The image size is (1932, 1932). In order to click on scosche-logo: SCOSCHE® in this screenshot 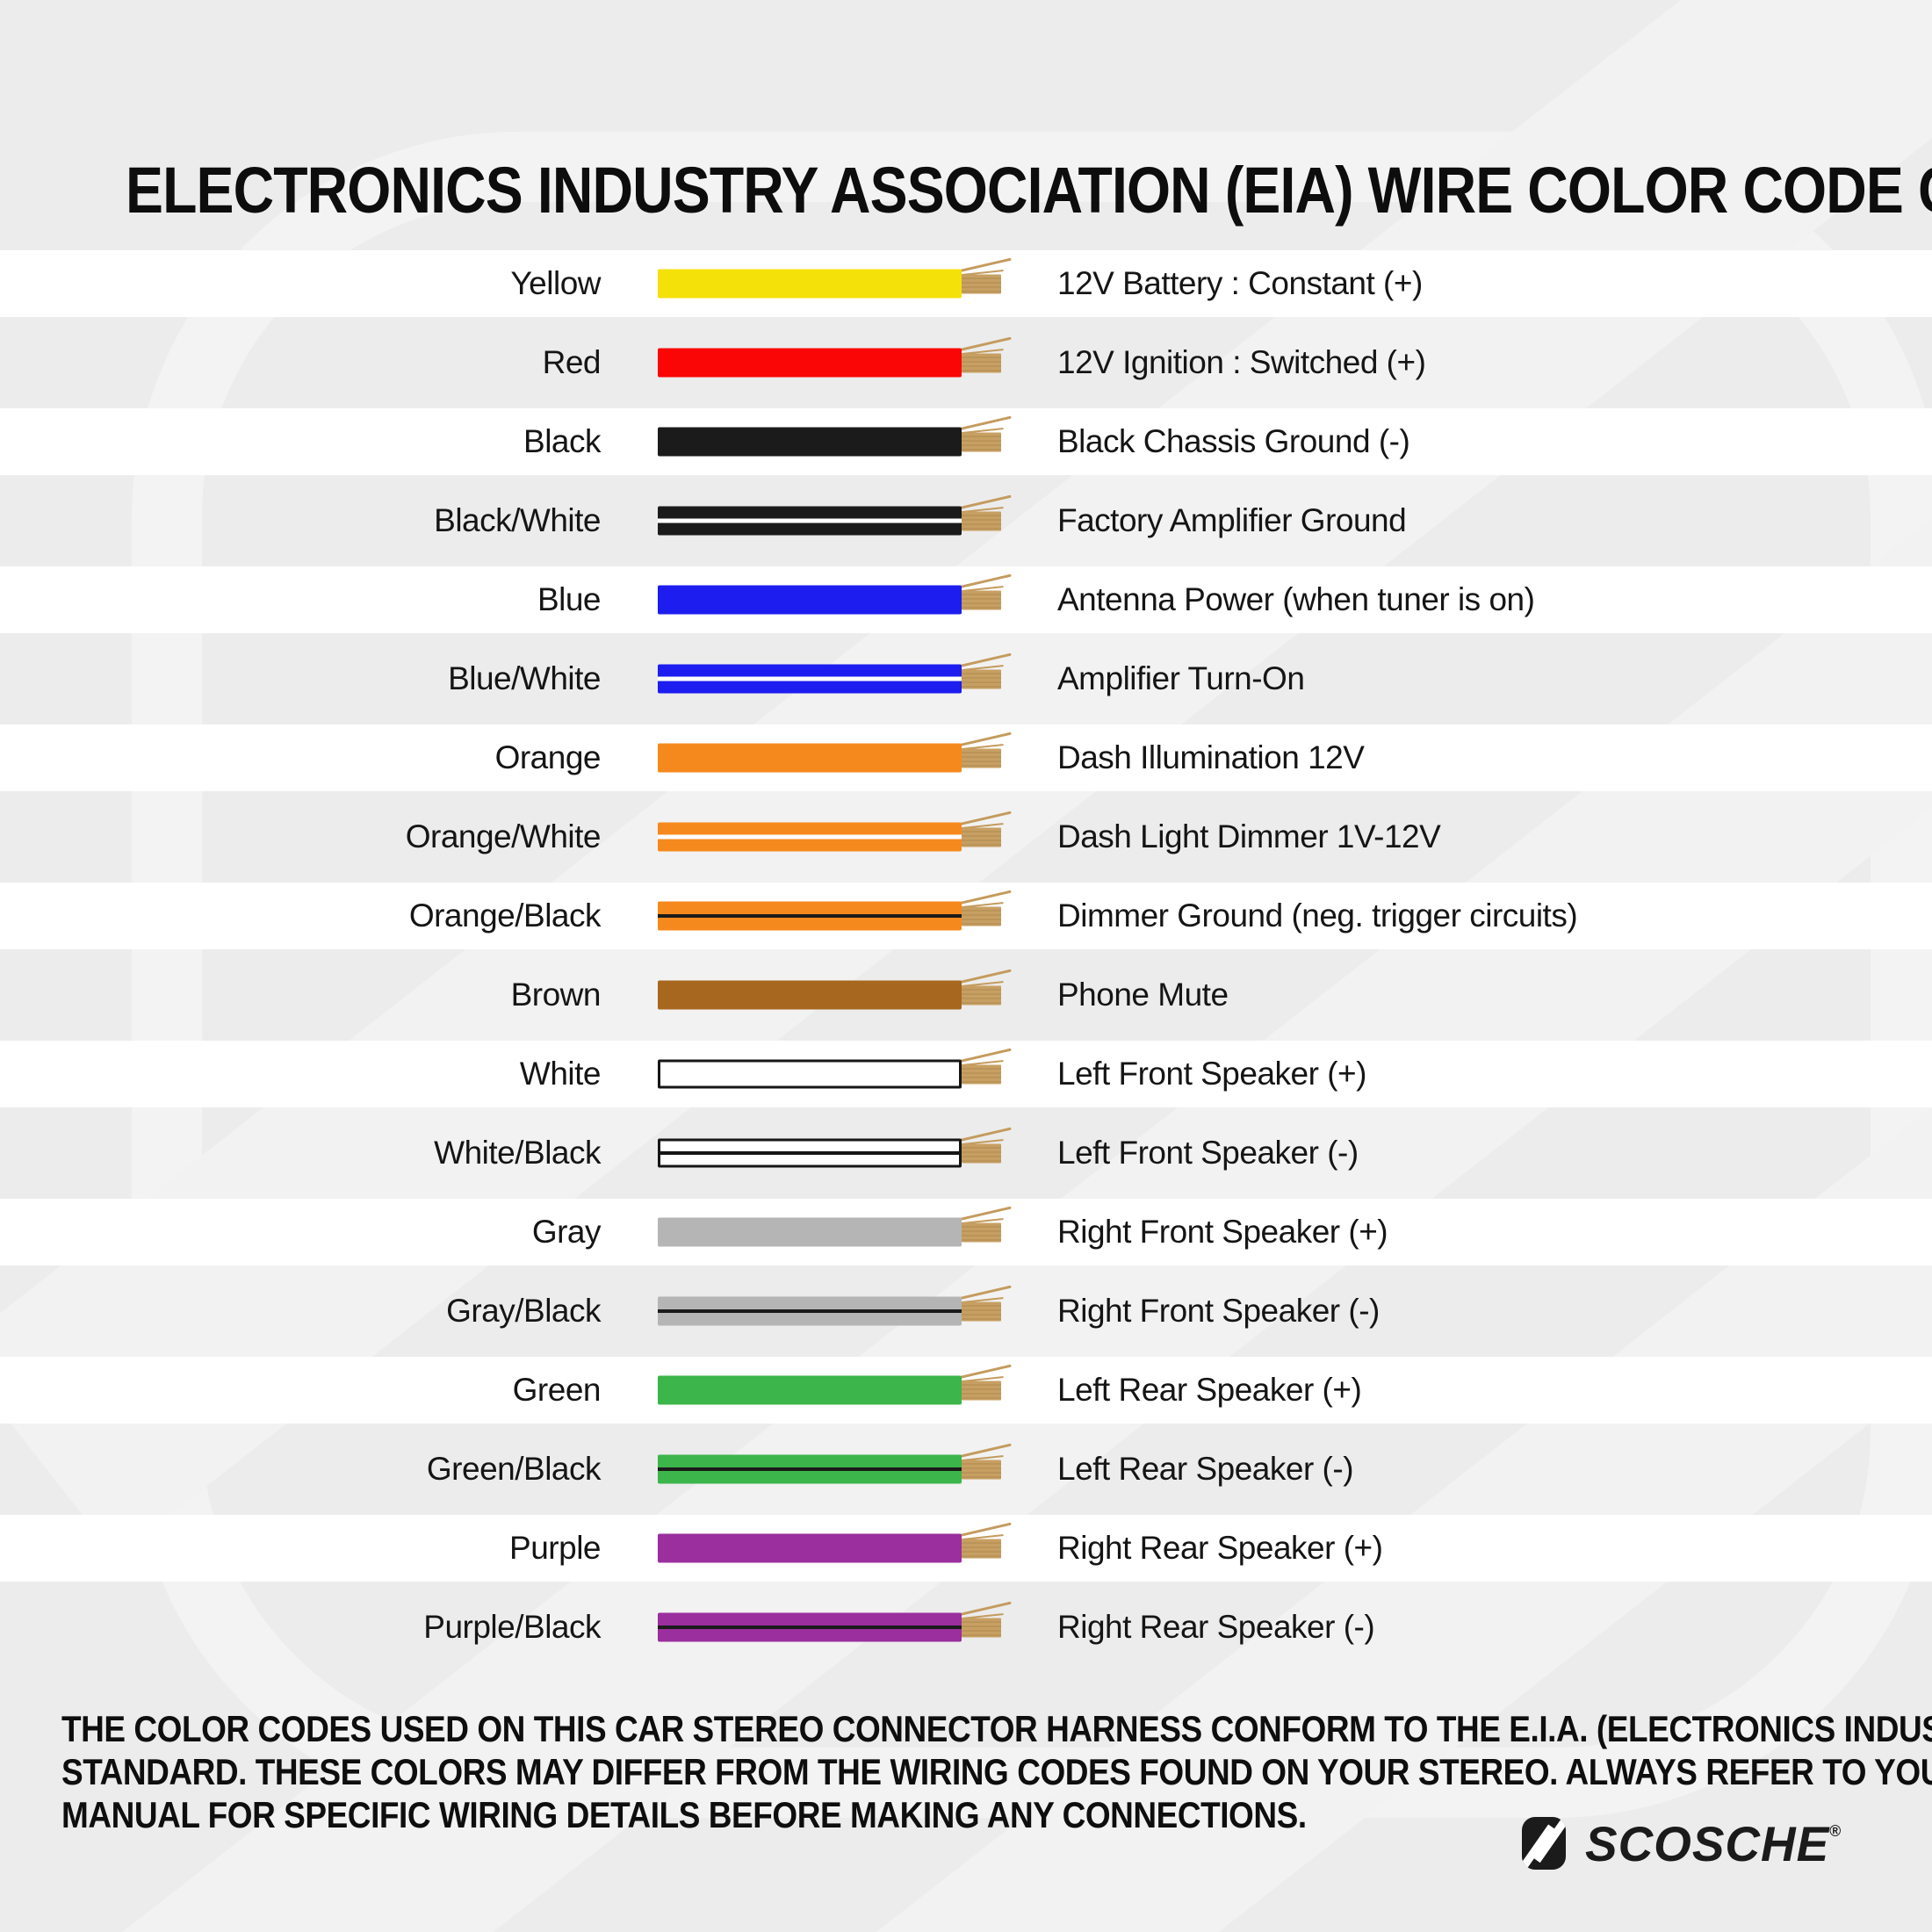, I will do `click(1681, 1843)`.